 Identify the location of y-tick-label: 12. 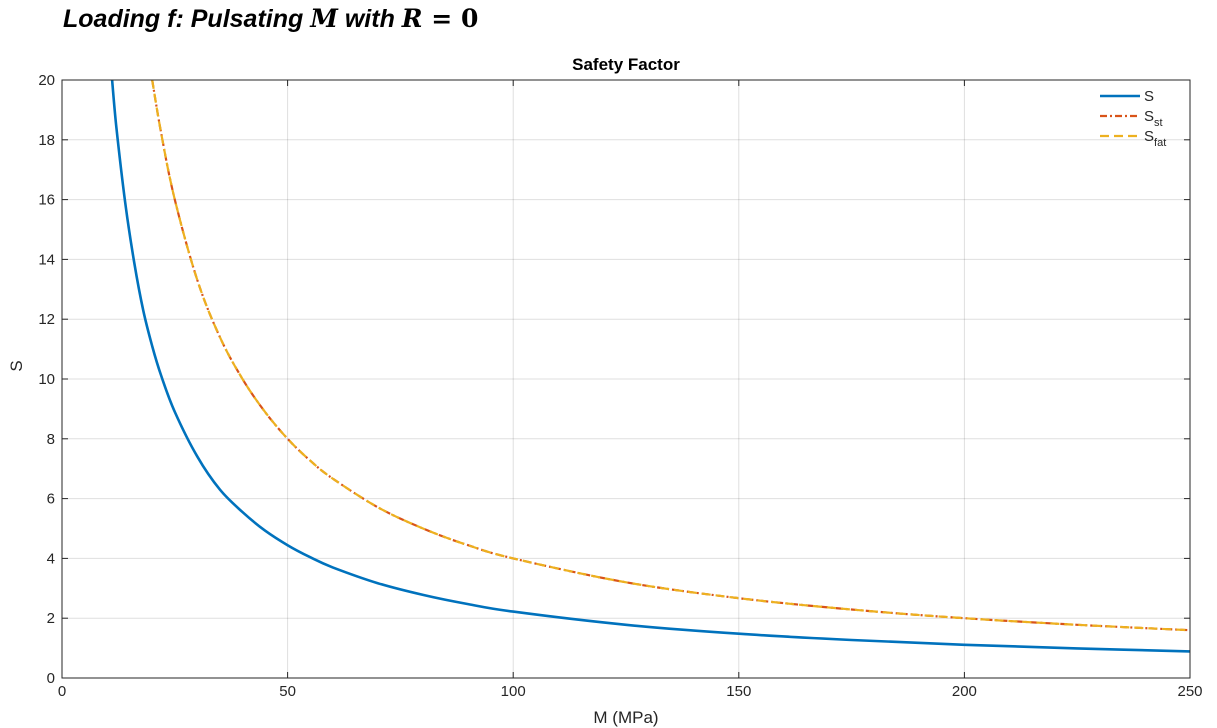
(46, 319).